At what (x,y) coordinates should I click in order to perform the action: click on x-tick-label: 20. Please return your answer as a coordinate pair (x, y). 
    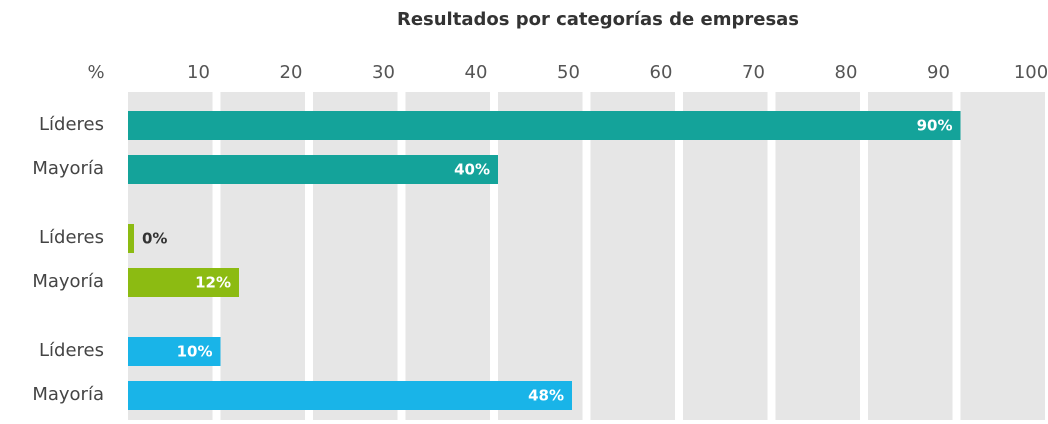
    Looking at the image, I should click on (291, 72).